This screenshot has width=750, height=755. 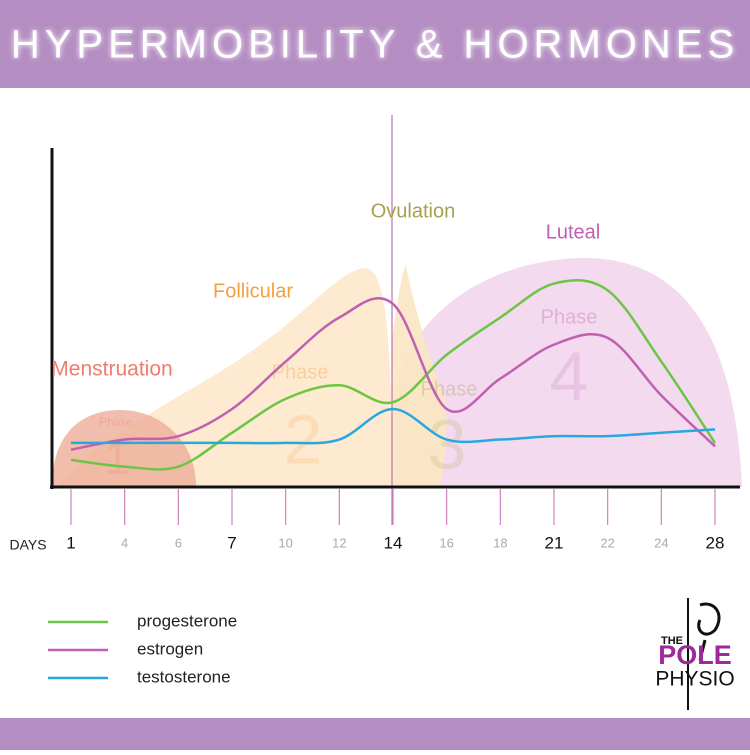 I want to click on phase-name: Menstruation, so click(x=111, y=369).